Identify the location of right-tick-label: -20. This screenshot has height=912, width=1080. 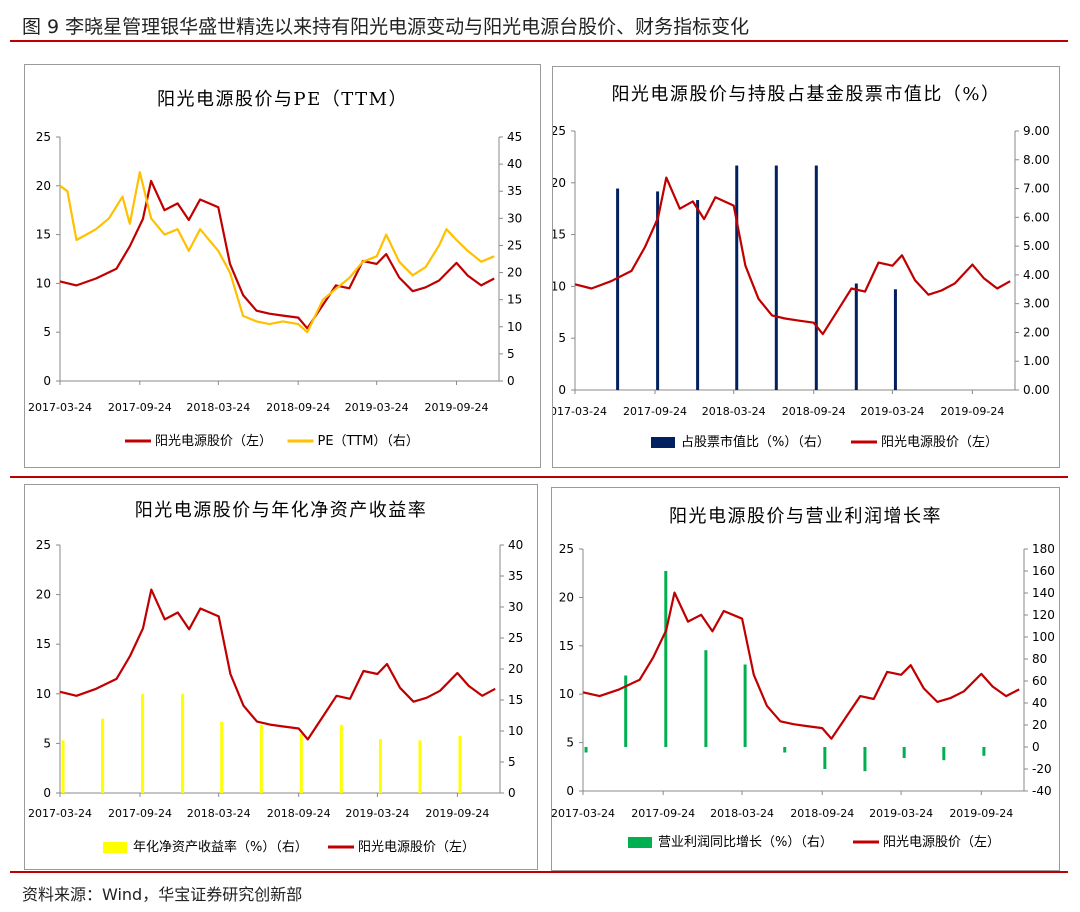
(1042, 769).